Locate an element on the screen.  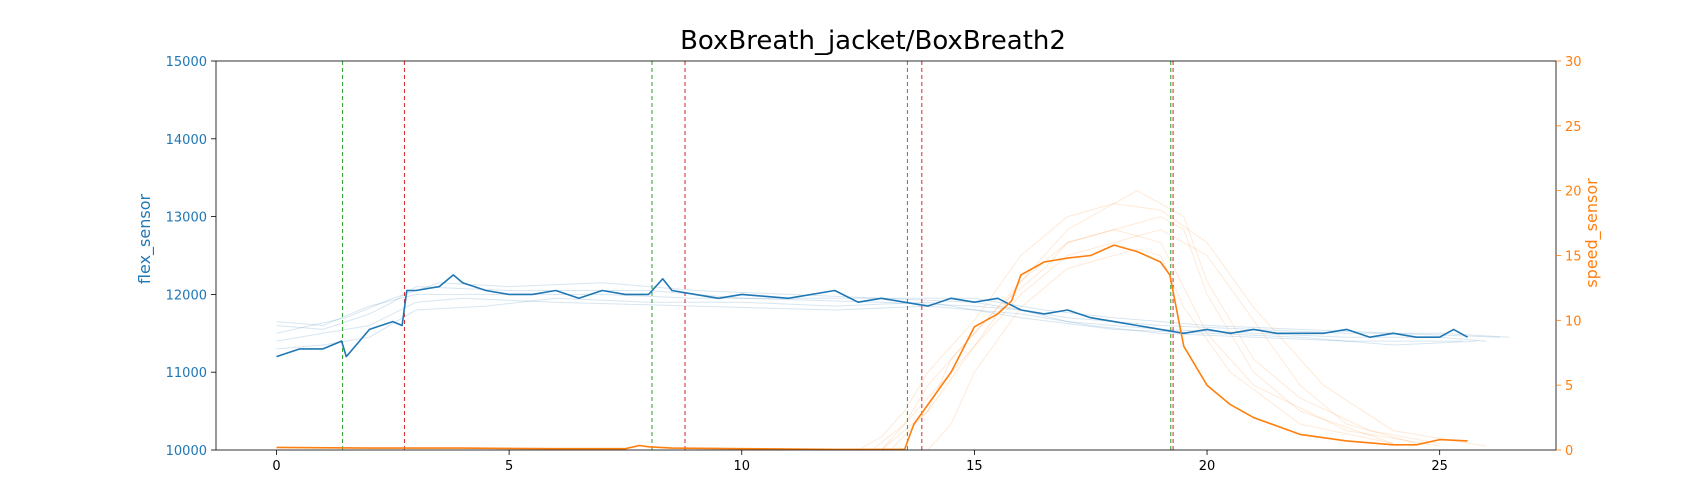
y-right-tick-label: 15 is located at coordinates (1573, 257).